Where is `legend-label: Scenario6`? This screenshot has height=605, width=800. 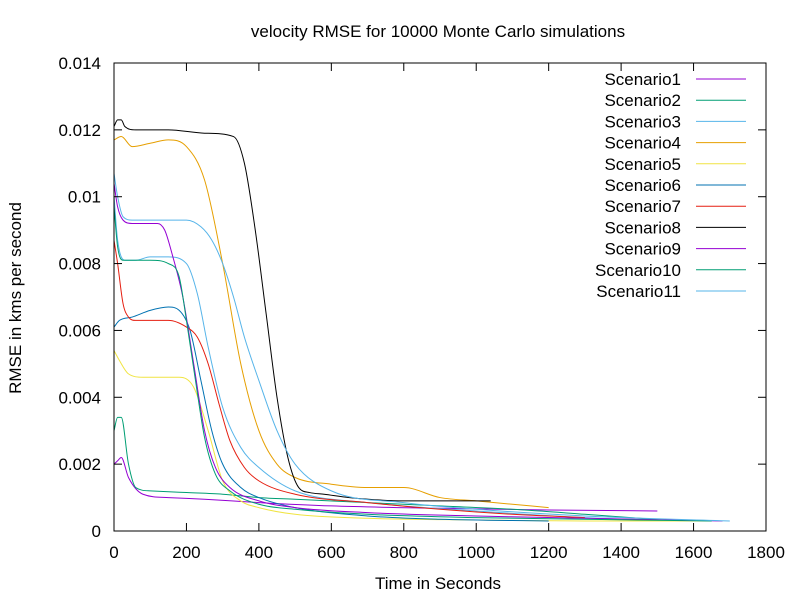 legend-label: Scenario6 is located at coordinates (642, 185).